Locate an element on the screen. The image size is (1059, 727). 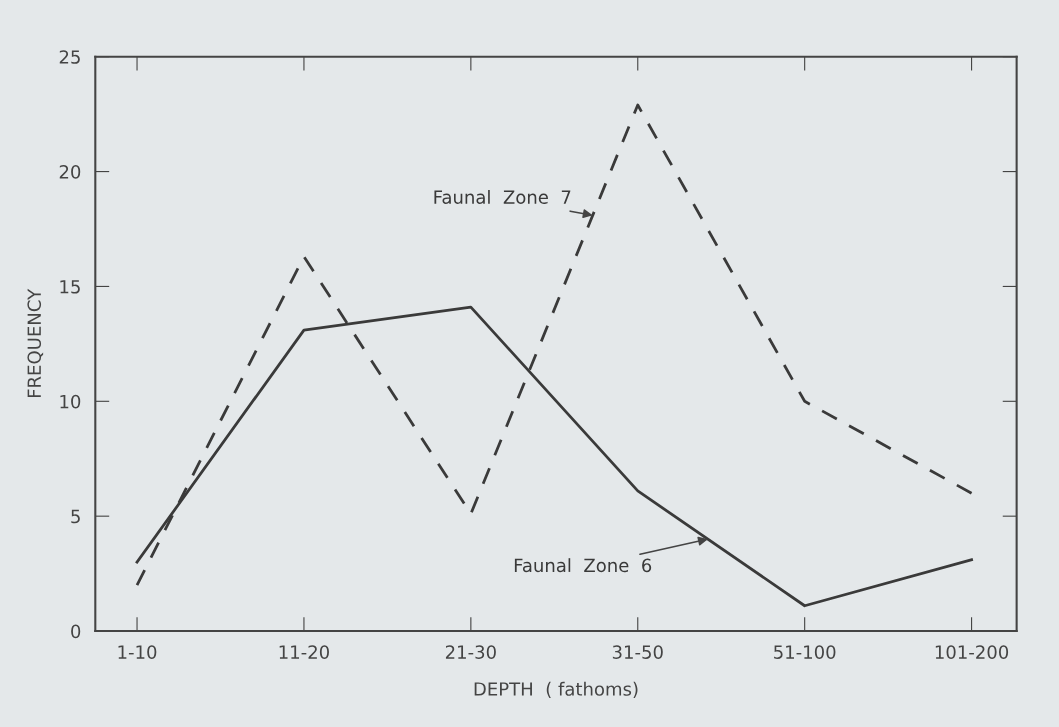
text: Faunal Zone 6 is located at coordinates (583, 565).